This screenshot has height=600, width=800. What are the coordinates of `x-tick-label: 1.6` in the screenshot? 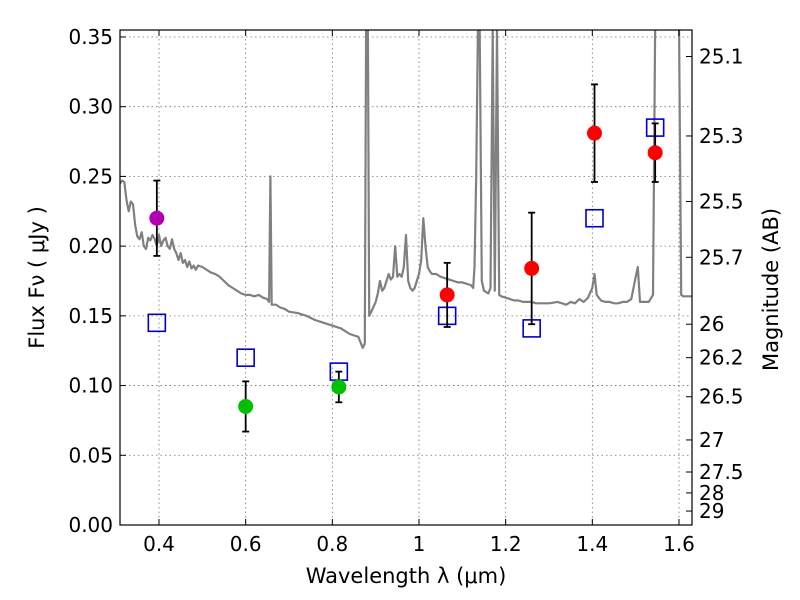 It's located at (679, 544).